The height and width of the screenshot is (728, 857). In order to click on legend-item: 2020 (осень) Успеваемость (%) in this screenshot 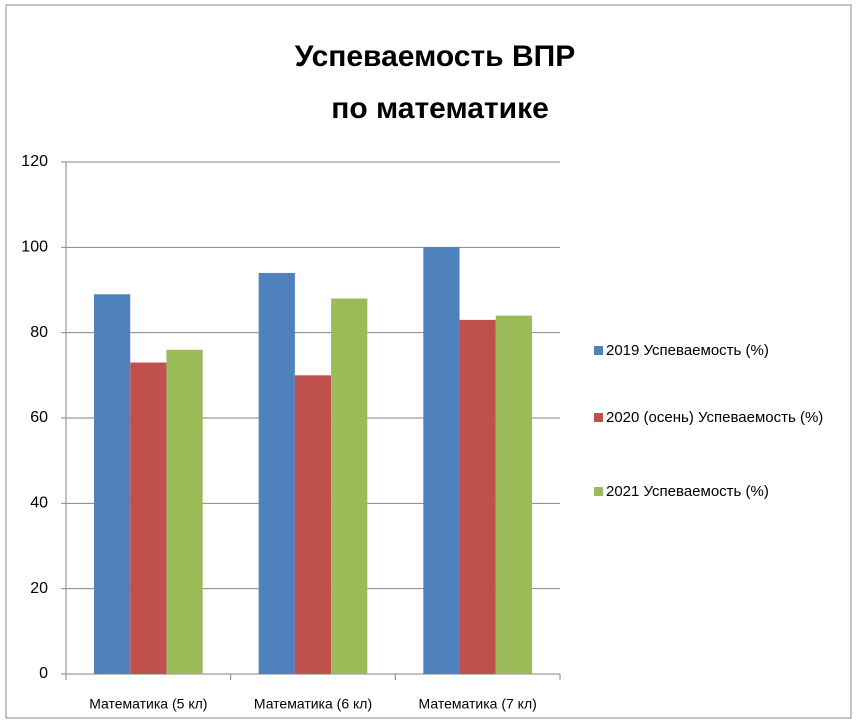, I will do `click(719, 418)`.